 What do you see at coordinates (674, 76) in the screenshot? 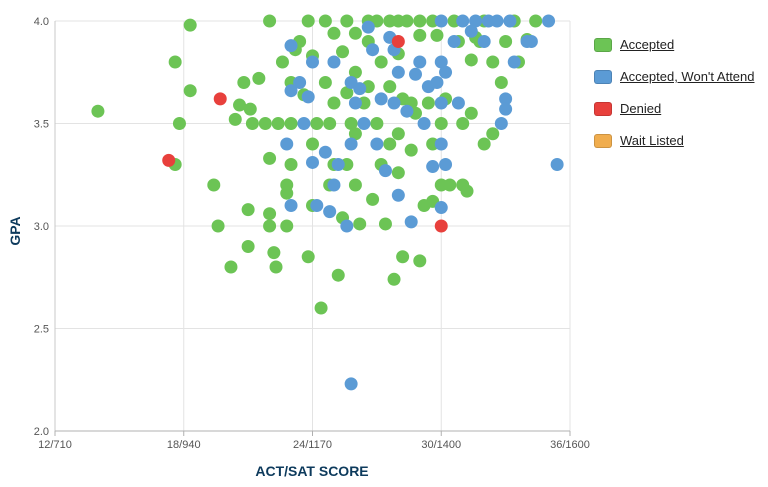
I see `legend-item-accepted-wont-attend: Accepted, Won't Attend` at bounding box center [674, 76].